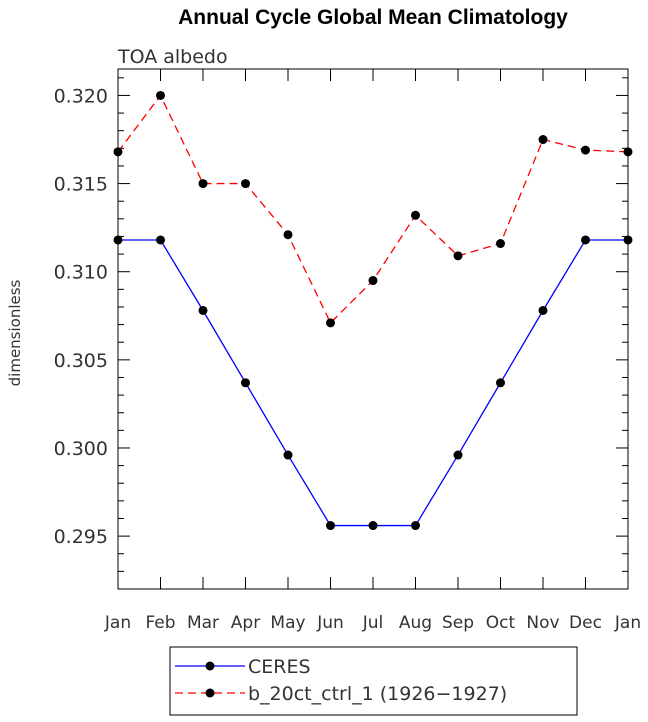  Describe the element at coordinates (15, 332) in the screenshot. I see `y-axis-label: dimensionless` at that location.